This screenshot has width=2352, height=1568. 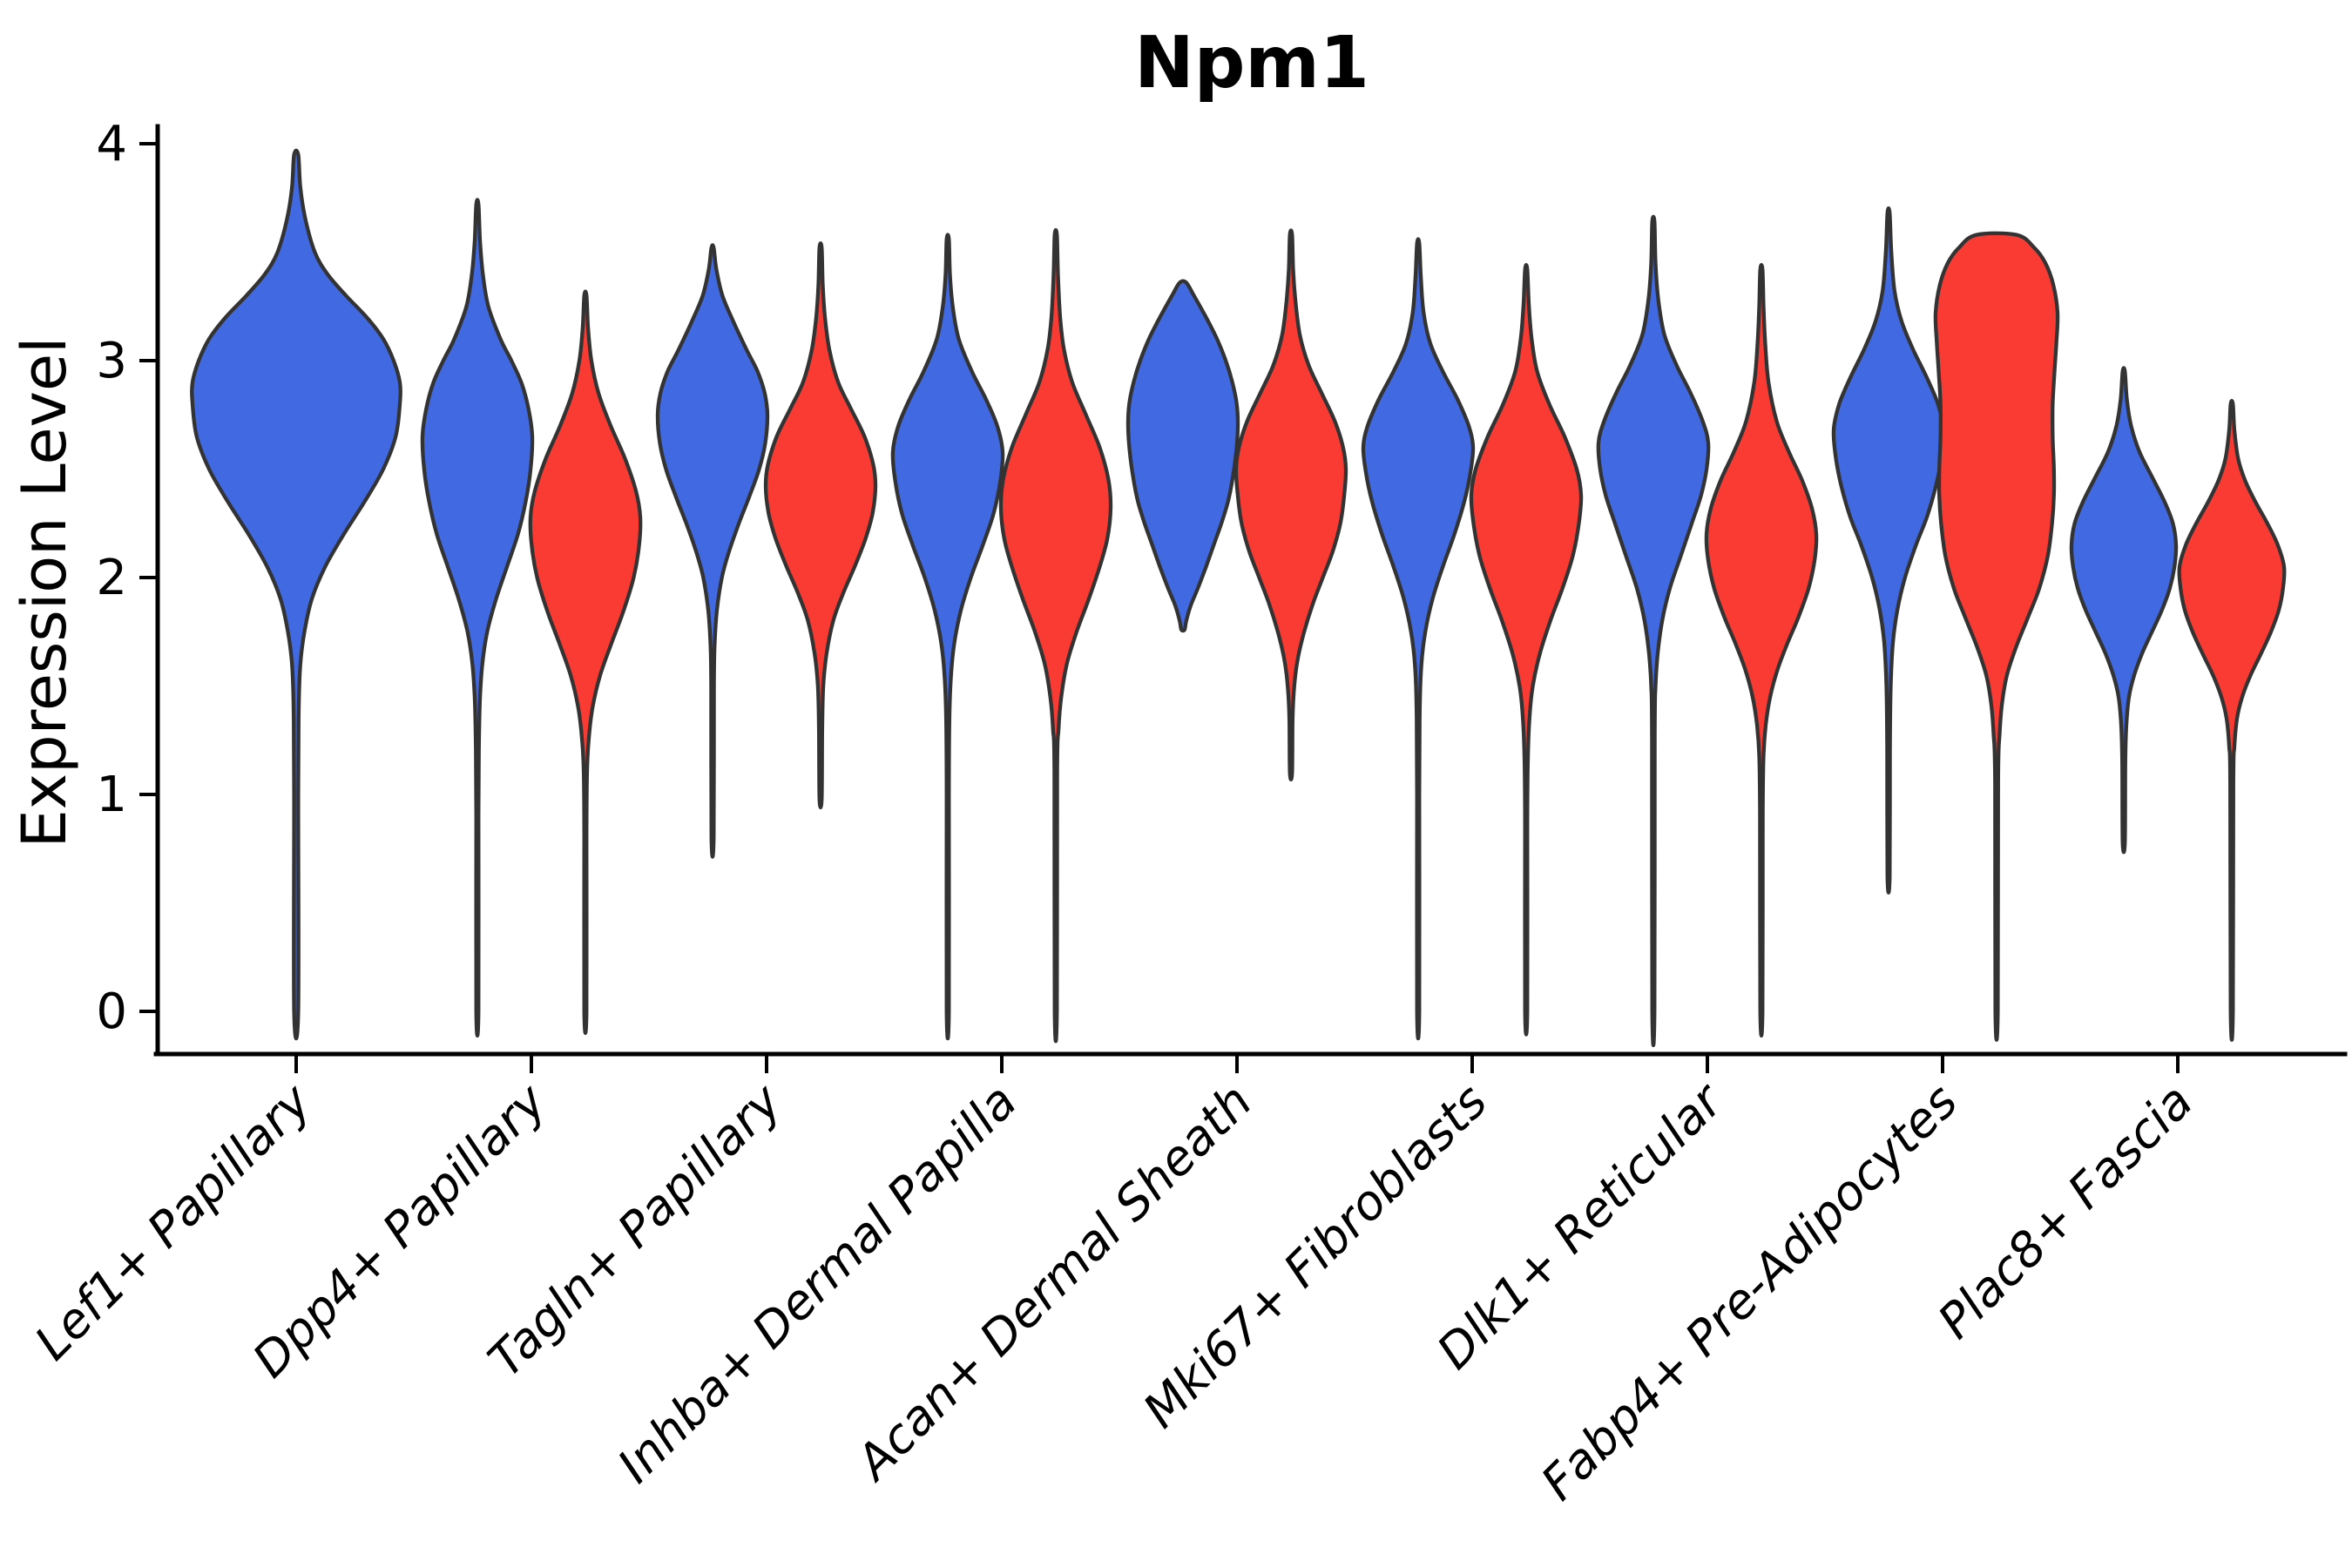 What do you see at coordinates (947, 637) in the screenshot?
I see `violin-inhba-dermal-papilla-blue` at bounding box center [947, 637].